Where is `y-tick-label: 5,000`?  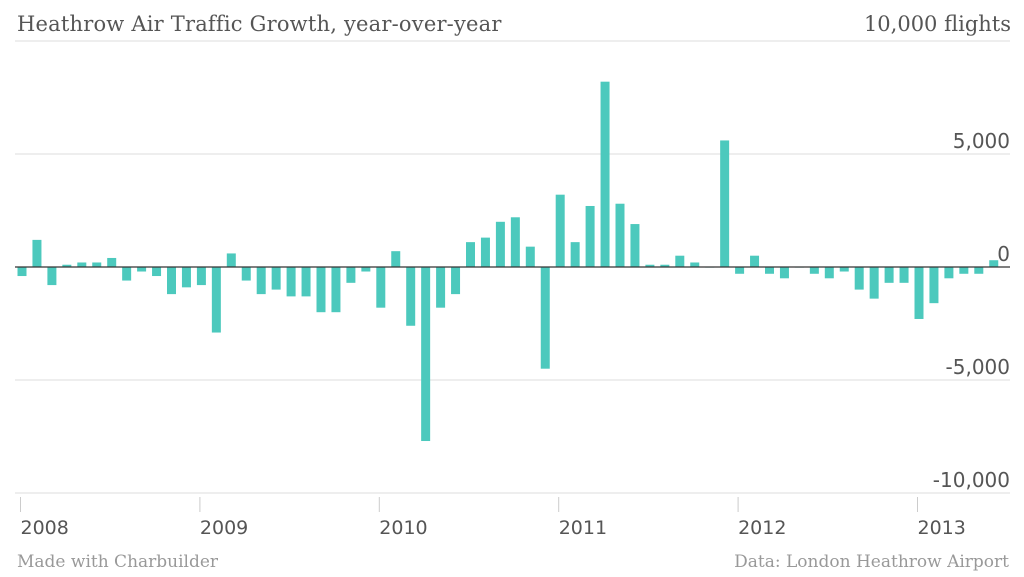
y-tick-label: 5,000 is located at coordinates (981, 141).